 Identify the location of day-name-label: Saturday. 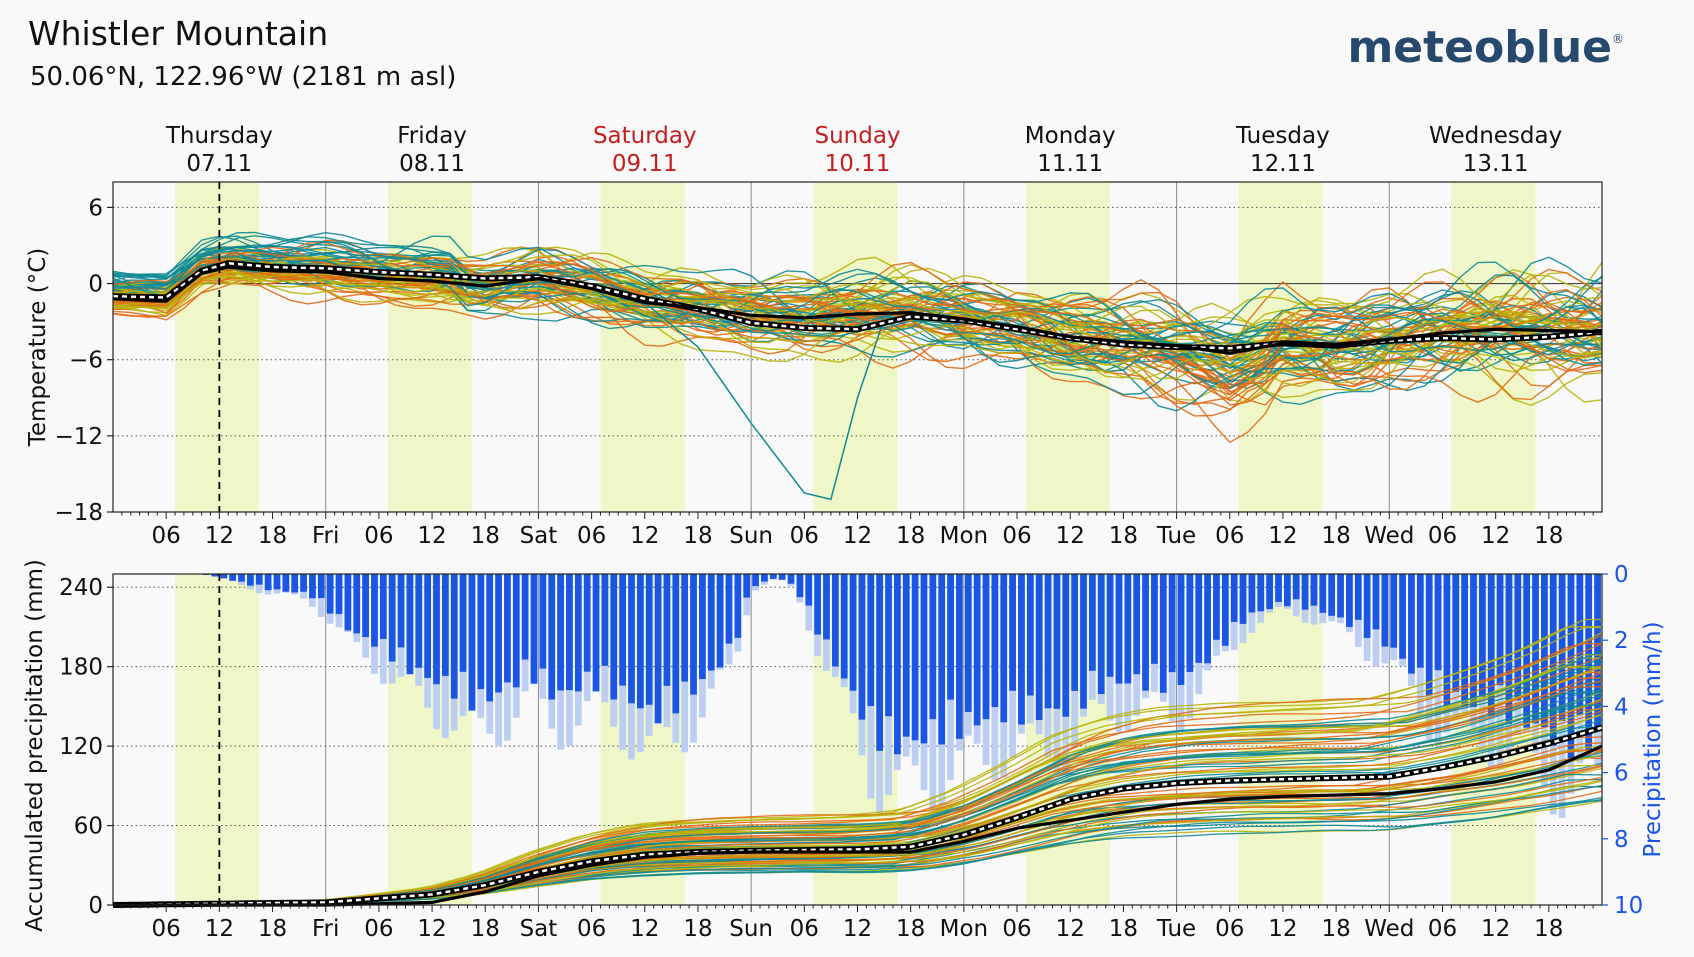
(645, 136).